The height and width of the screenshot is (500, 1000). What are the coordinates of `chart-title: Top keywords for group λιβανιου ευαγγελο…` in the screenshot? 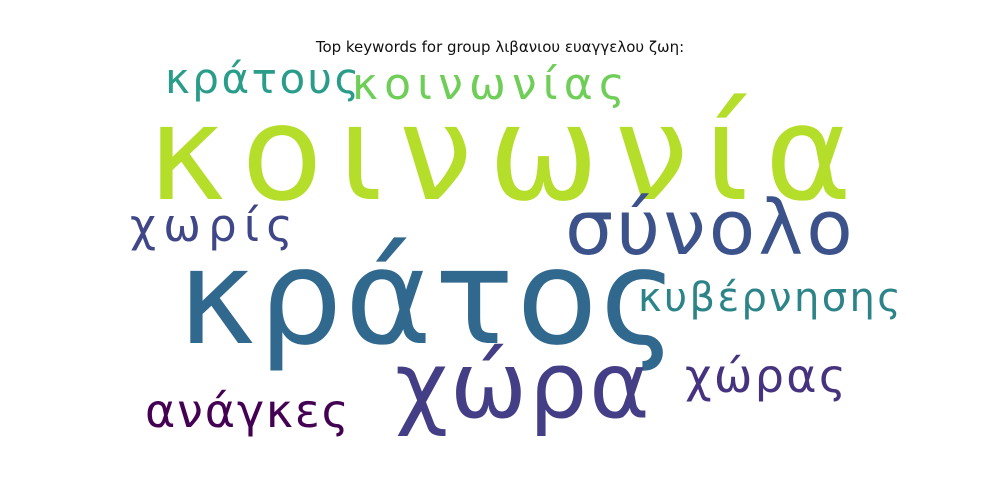 It's located at (500, 47).